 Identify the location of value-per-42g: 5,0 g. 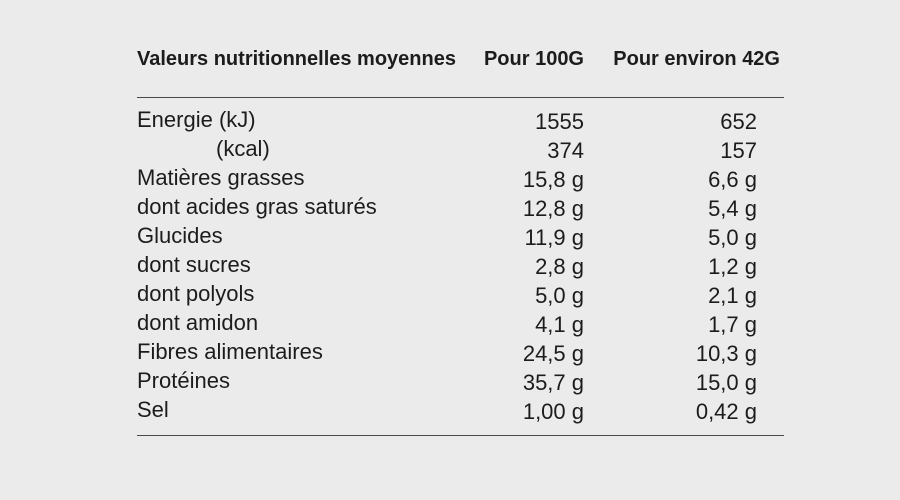
(732, 237).